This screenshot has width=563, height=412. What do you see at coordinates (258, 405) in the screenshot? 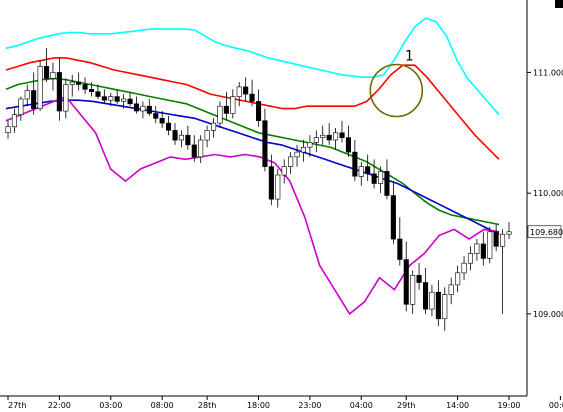
I see `x-tick-label: 18:00` at bounding box center [258, 405].